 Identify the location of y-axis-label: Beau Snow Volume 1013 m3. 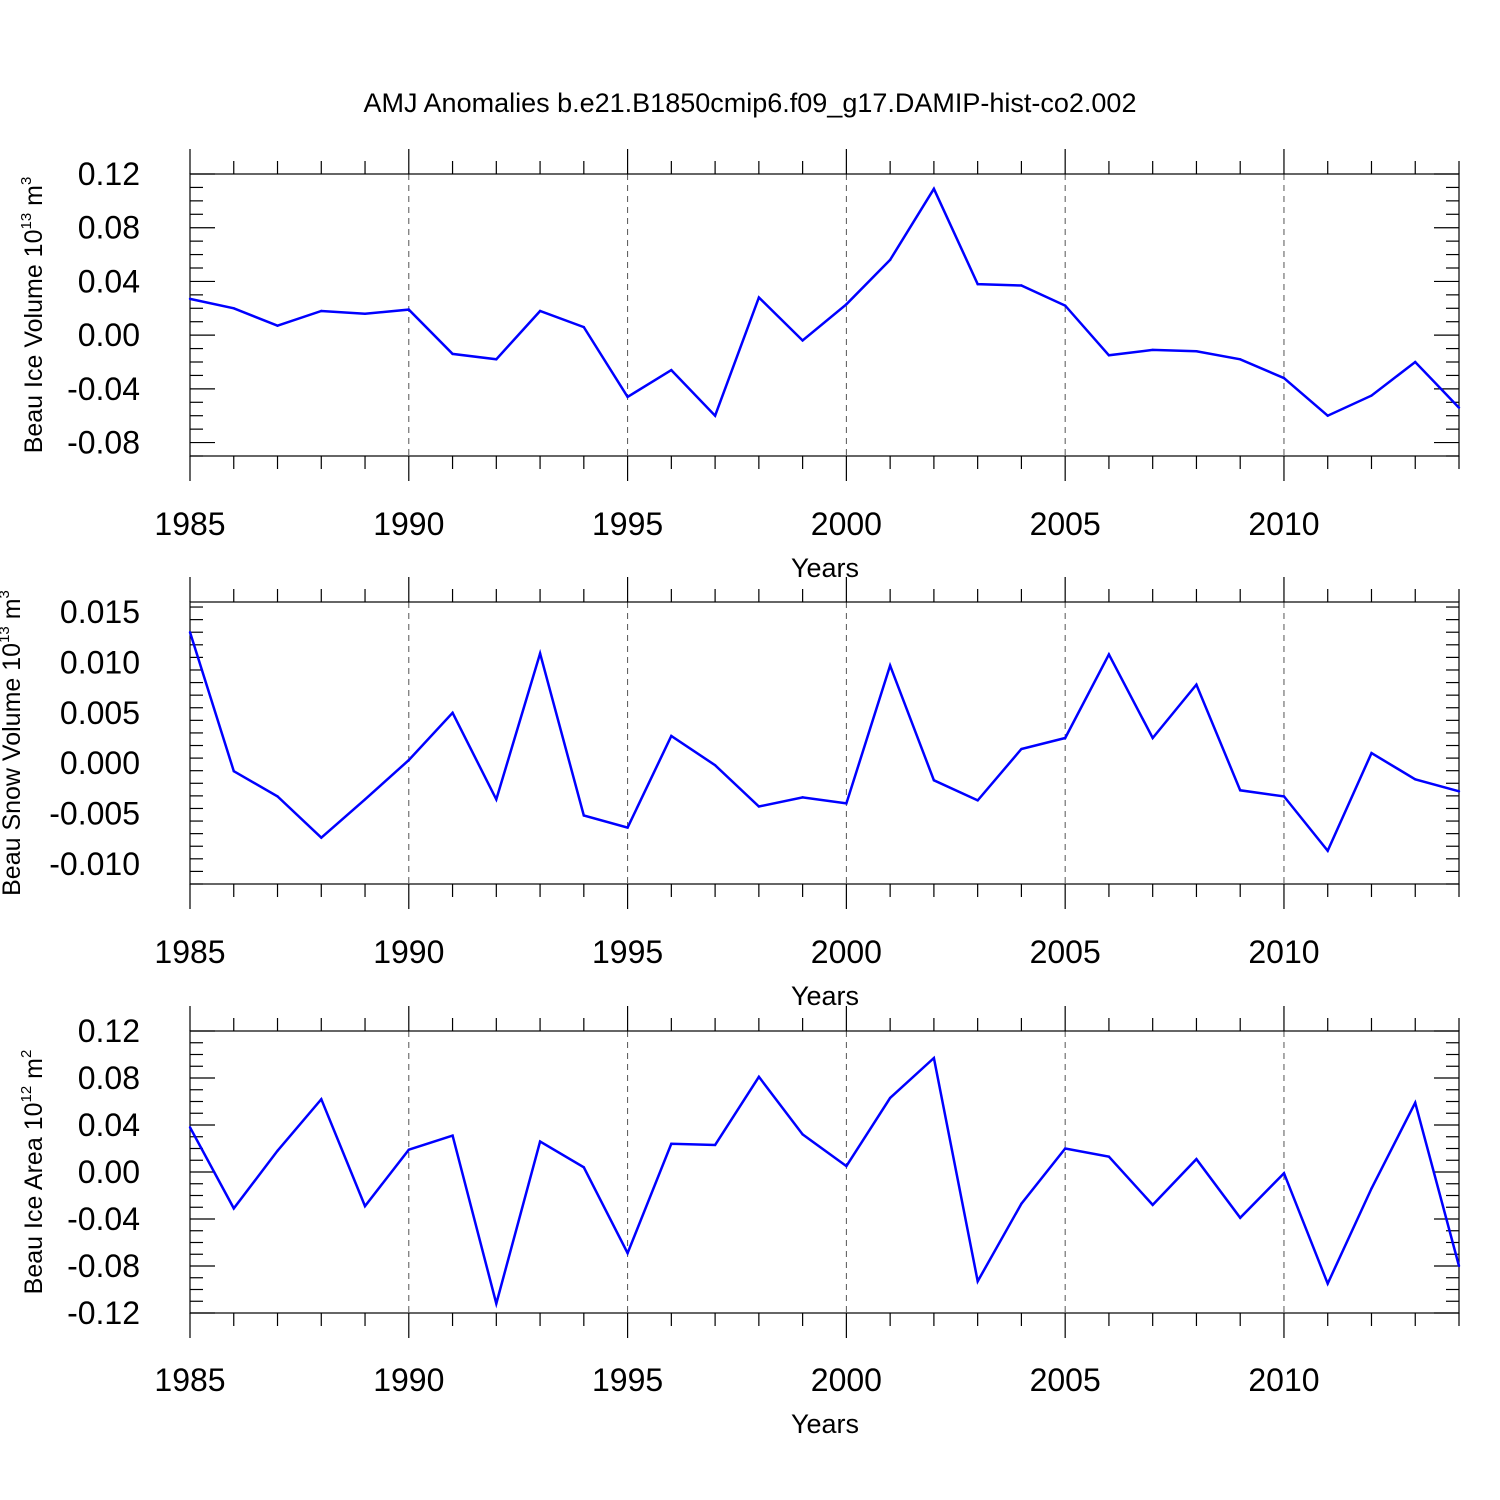
(13, 743).